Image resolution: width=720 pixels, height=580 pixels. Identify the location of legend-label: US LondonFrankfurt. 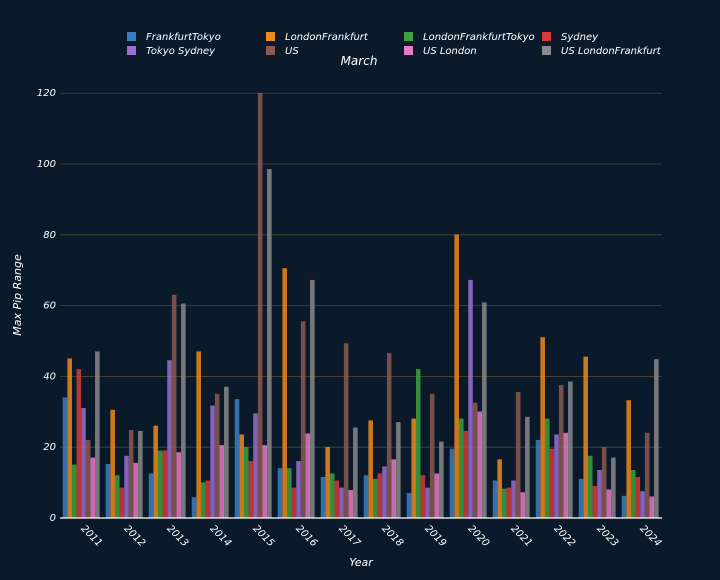
(611, 51).